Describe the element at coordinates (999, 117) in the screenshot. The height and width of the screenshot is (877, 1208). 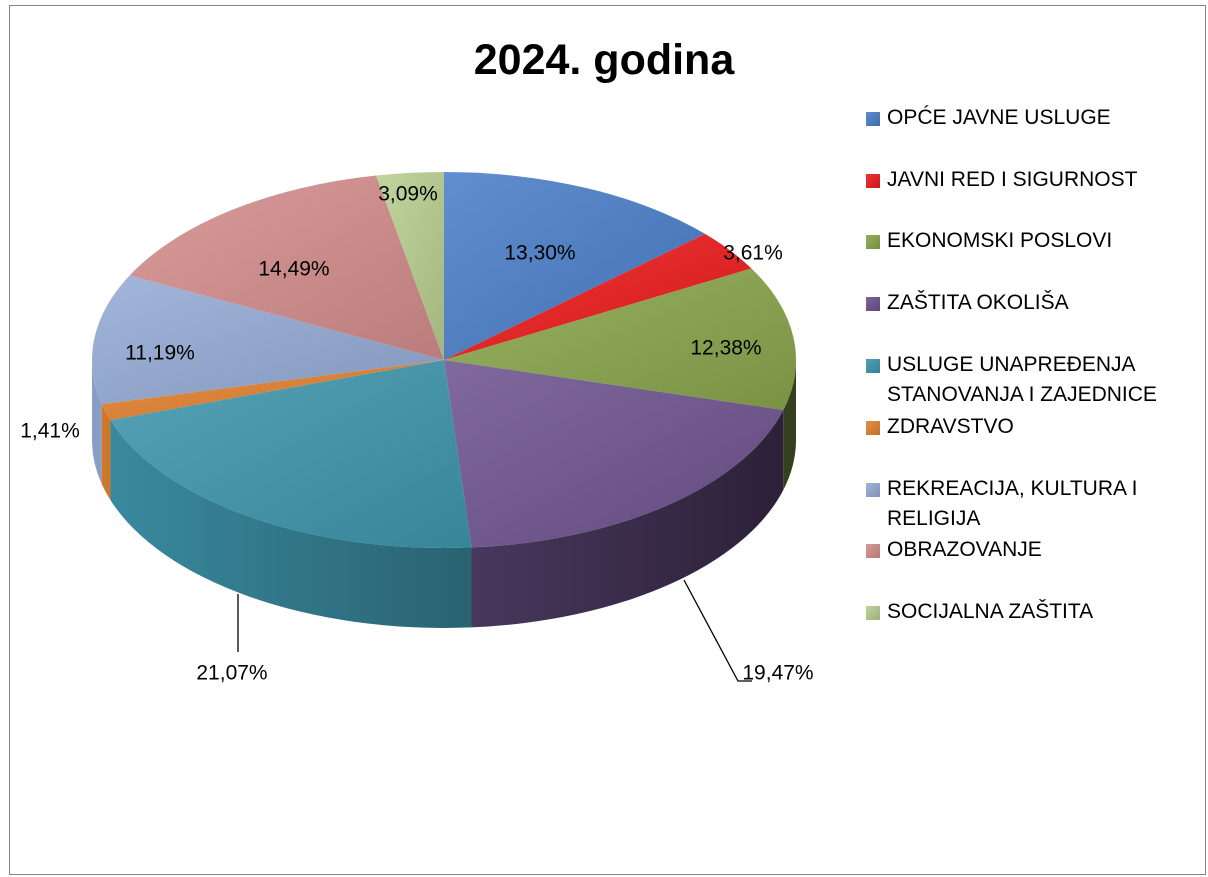
I see `legend-label: OPĆE JAVNE USLUGE` at that location.